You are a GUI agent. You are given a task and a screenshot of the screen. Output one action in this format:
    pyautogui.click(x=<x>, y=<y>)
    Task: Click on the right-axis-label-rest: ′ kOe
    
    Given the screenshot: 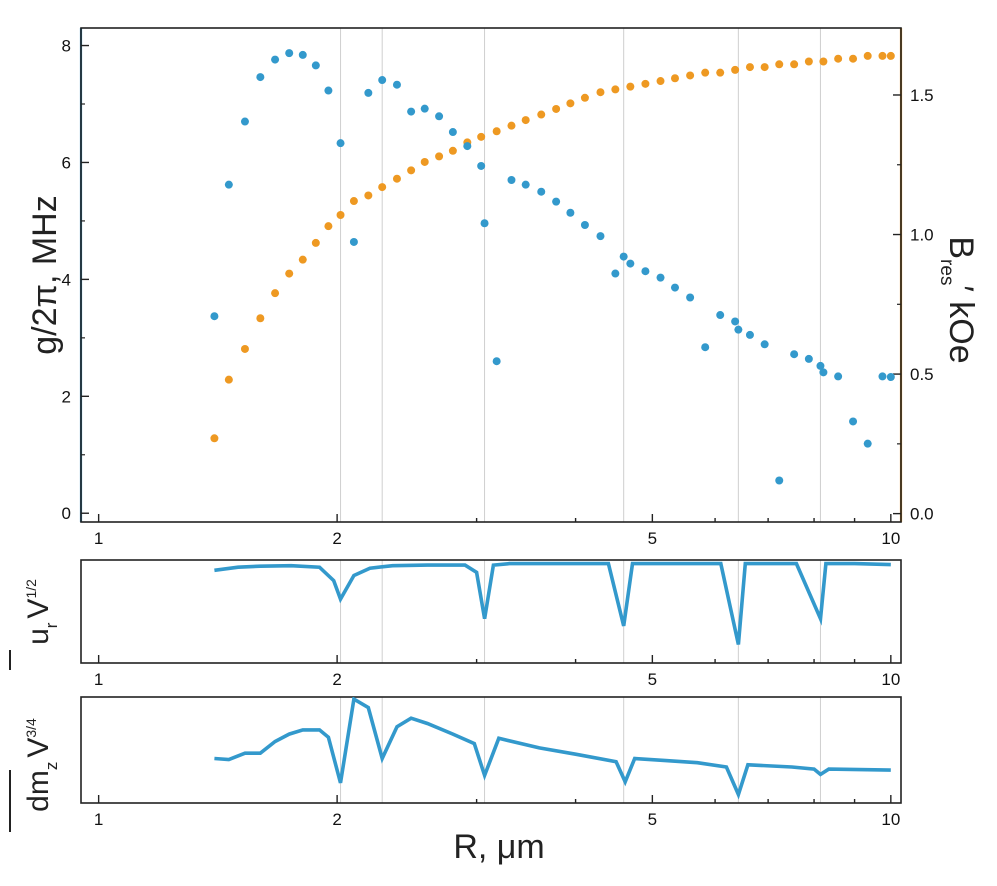 What is the action you would take?
    pyautogui.click(x=961, y=324)
    